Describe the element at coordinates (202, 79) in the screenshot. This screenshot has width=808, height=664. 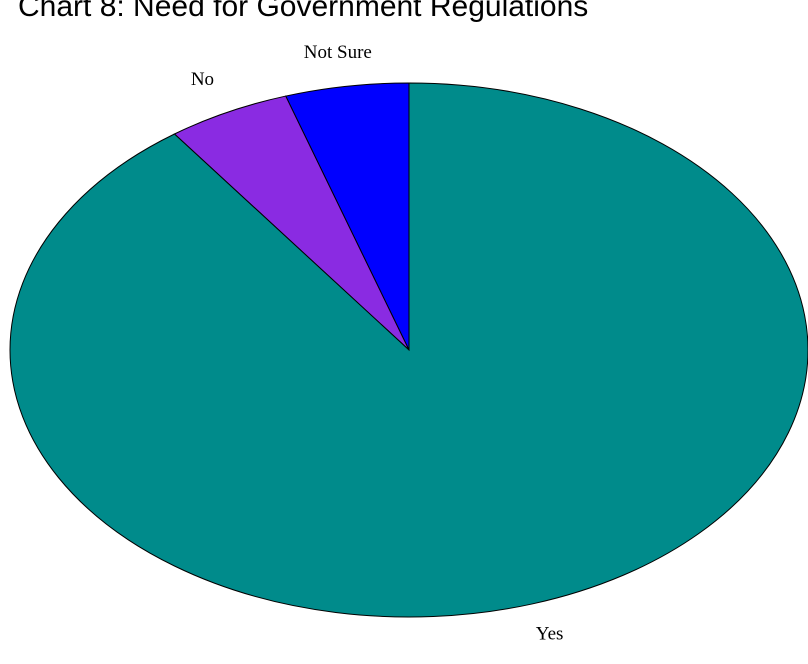
I see `slice-label-no: No` at that location.